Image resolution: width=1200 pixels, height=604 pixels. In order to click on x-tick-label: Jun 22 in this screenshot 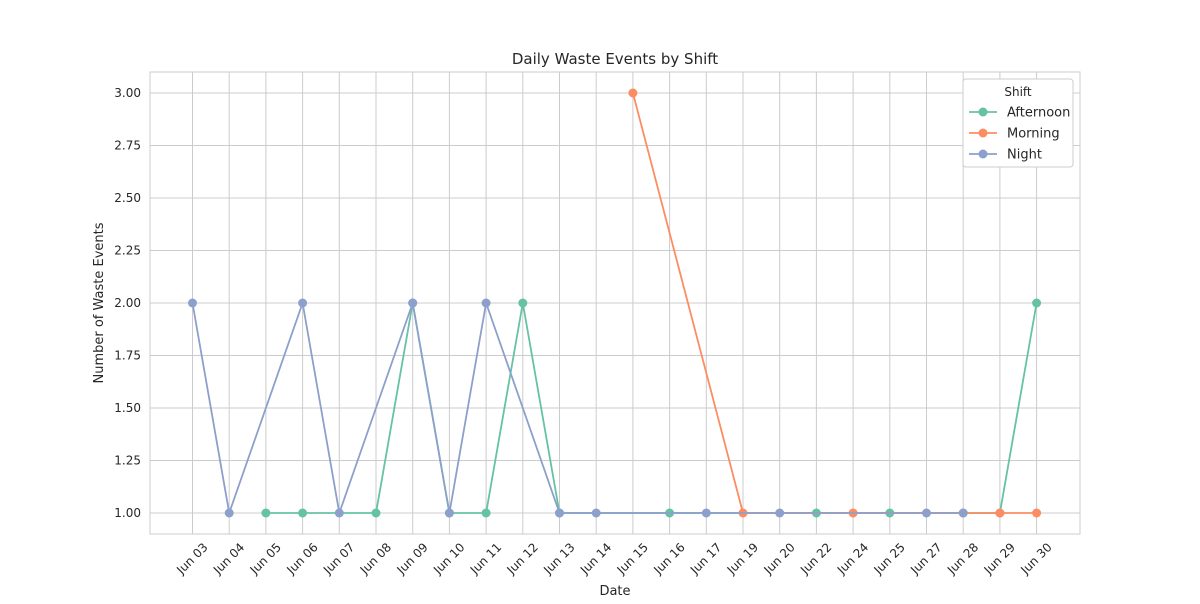, I will do `click(815, 558)`.